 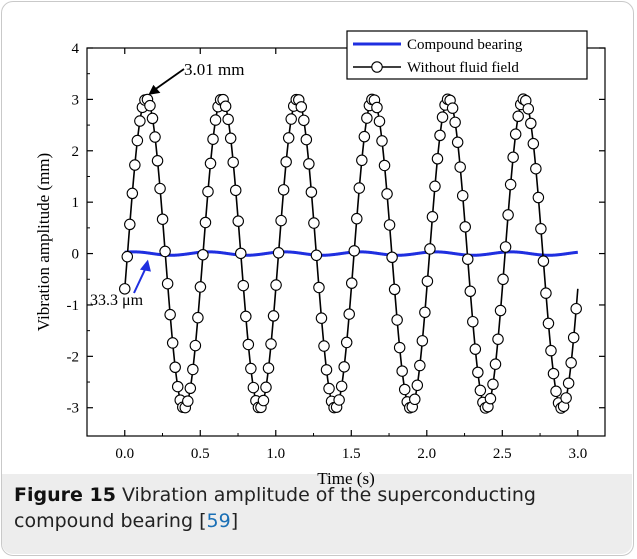 I want to click on y-tick-label: 2, so click(x=76, y=152).